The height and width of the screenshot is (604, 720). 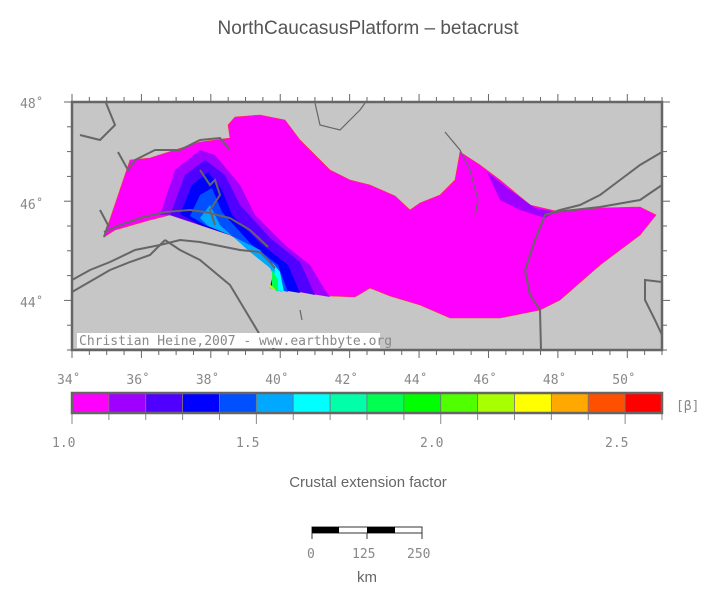 I want to click on colorbar-border, so click(x=367, y=403).